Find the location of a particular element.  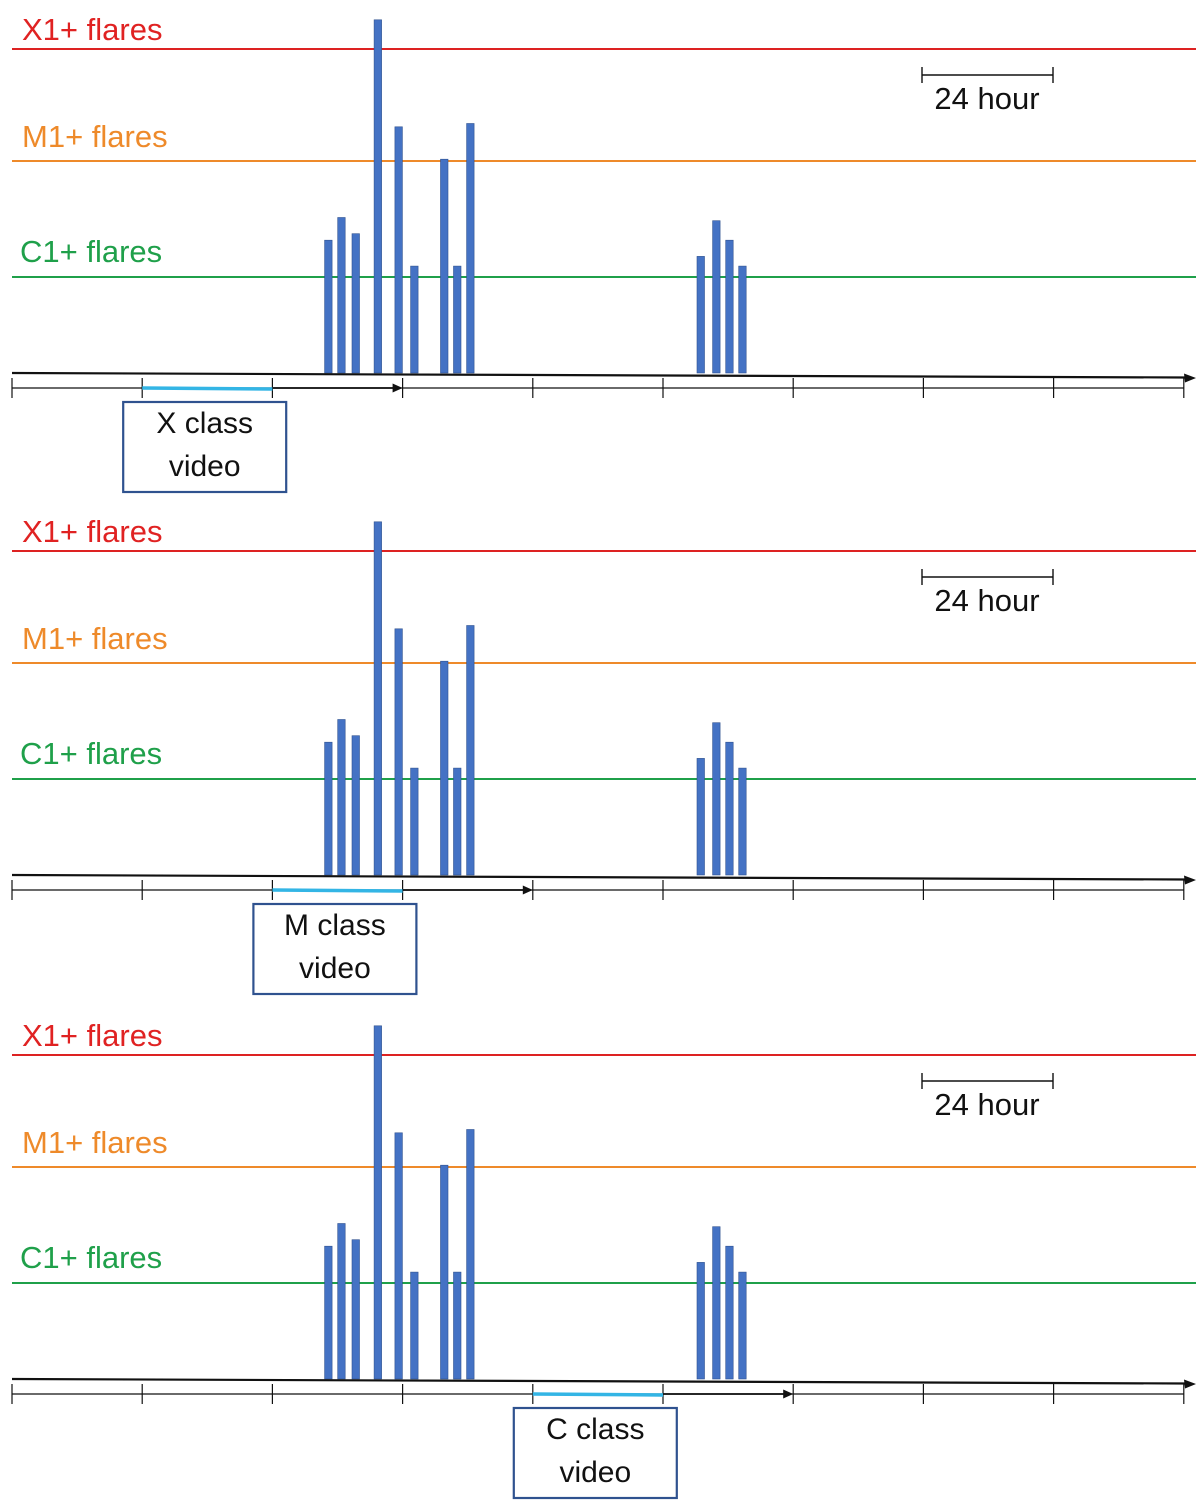

video-label-line1: C class is located at coordinates (595, 1429).